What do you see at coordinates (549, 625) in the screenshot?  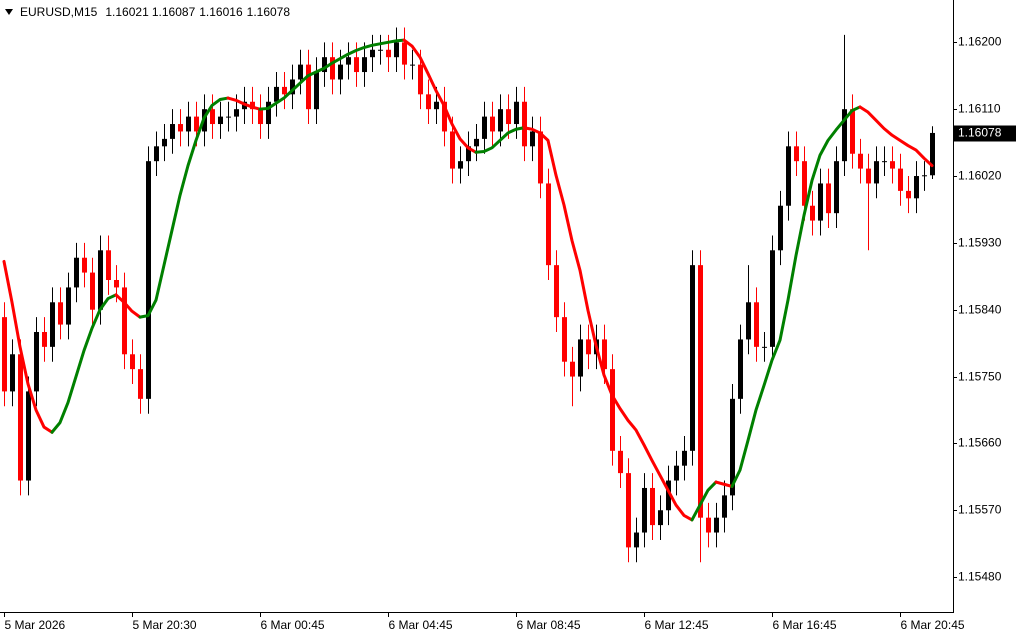 I see `x-tick-label: 6 Mar 08:45` at bounding box center [549, 625].